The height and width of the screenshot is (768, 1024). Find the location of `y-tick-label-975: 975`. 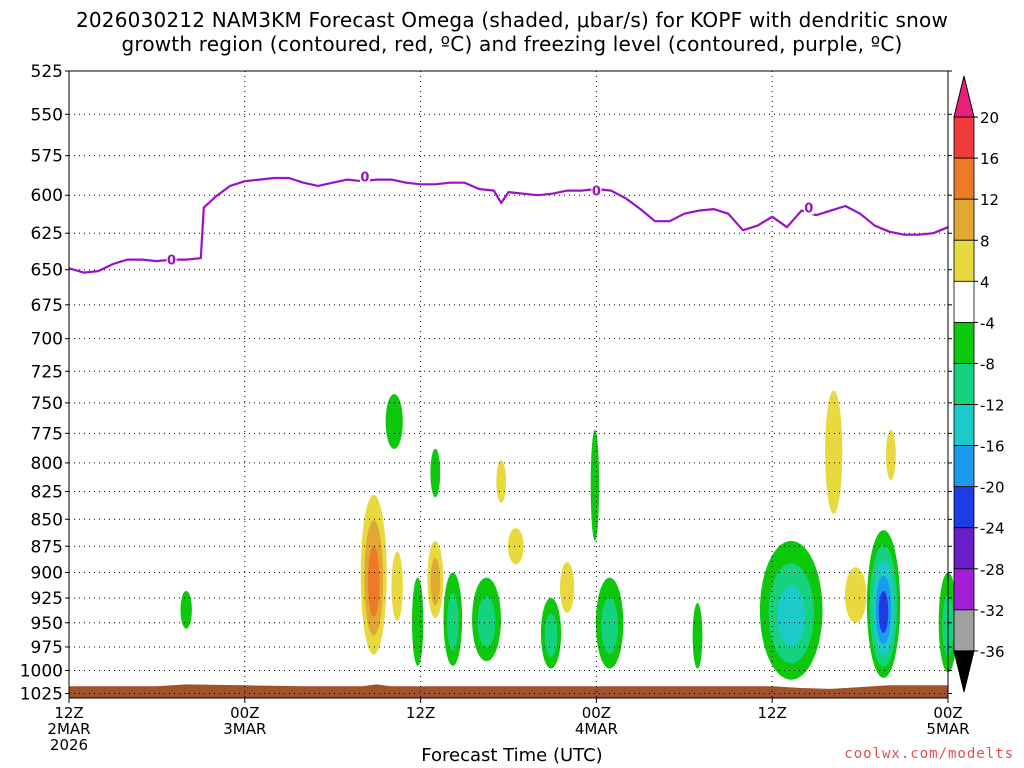

y-tick-label-975: 975 is located at coordinates (47, 648).